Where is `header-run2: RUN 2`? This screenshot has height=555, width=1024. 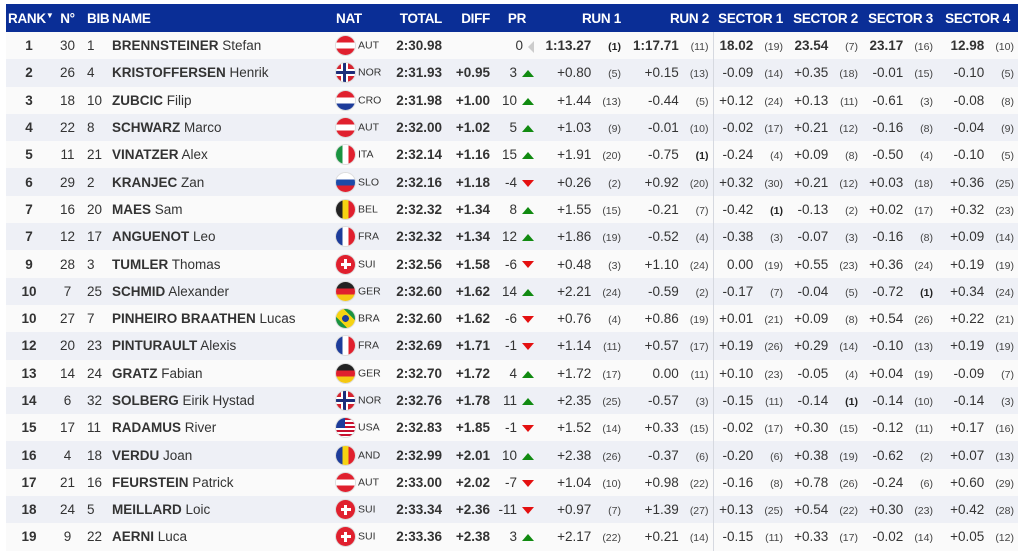
header-run2: RUN 2 is located at coordinates (689, 18).